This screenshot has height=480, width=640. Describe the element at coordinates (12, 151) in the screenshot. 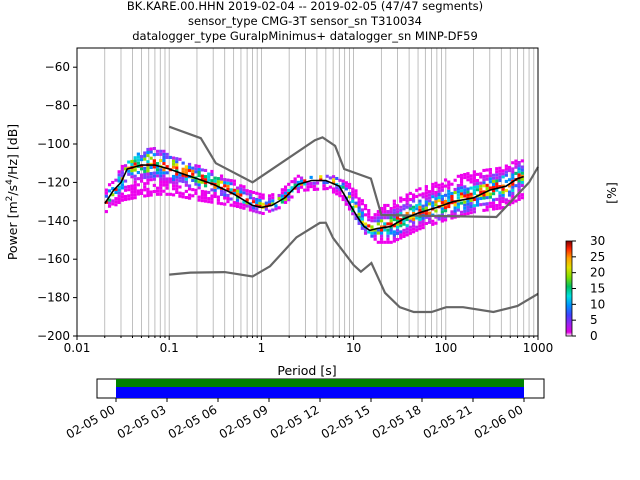

I see `y-axis-label-end: /Hz] [dB]` at that location.